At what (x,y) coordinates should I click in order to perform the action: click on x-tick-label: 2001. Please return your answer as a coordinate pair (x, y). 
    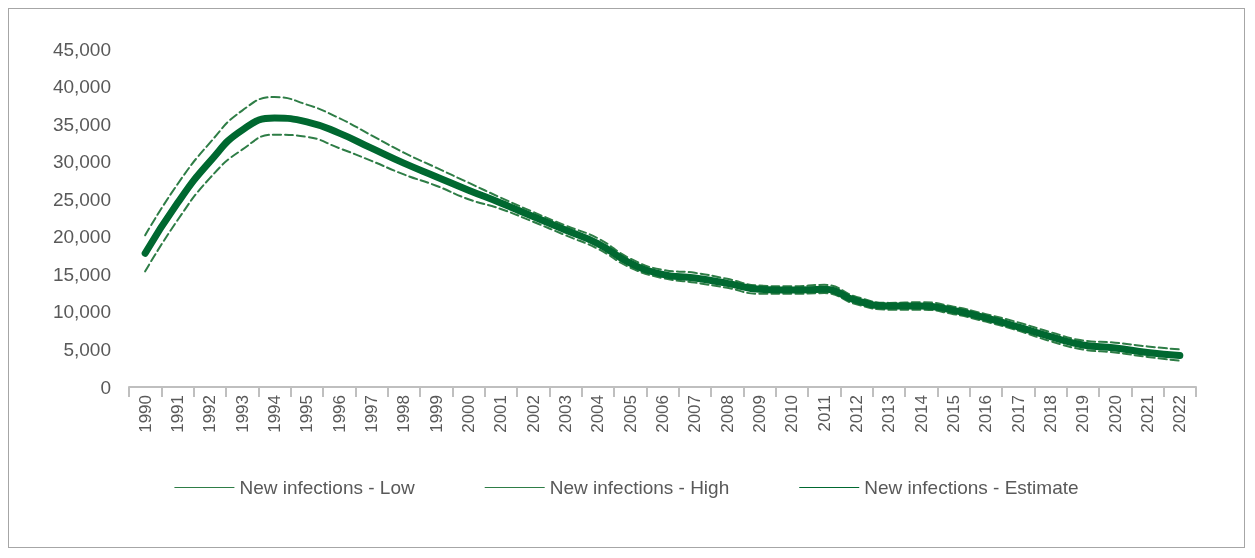
    Looking at the image, I should click on (501, 414).